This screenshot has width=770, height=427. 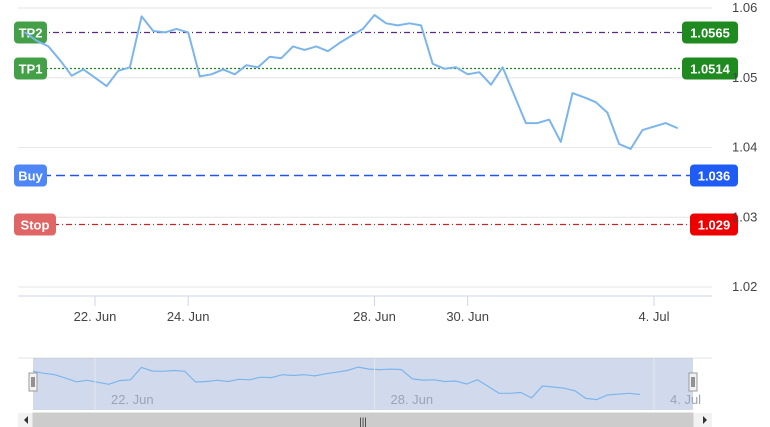 I want to click on y-tick-label: 1.03, so click(x=744, y=216).